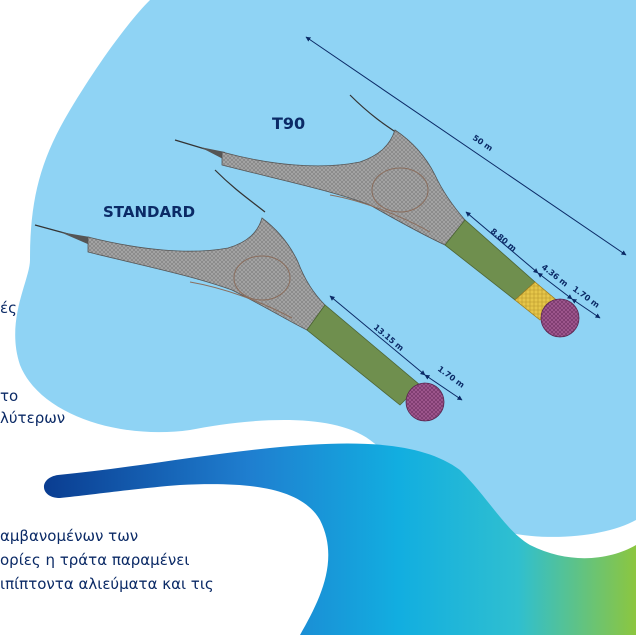 The width and height of the screenshot is (636, 635). Describe the element at coordinates (9, 396) in the screenshot. I see `text-fragment-left-2: το` at that location.